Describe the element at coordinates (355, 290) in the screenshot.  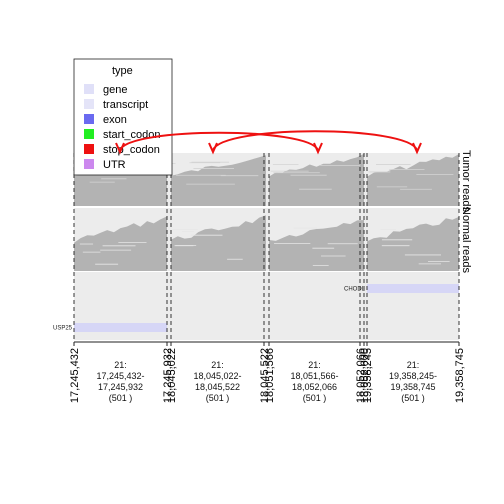
I see `gene-label-1: CHODL` at that location.